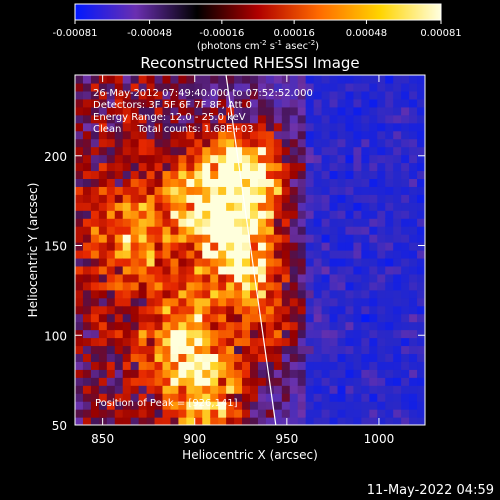  I want to click on colorbar-tick-label: -0.00048, so click(149, 33).